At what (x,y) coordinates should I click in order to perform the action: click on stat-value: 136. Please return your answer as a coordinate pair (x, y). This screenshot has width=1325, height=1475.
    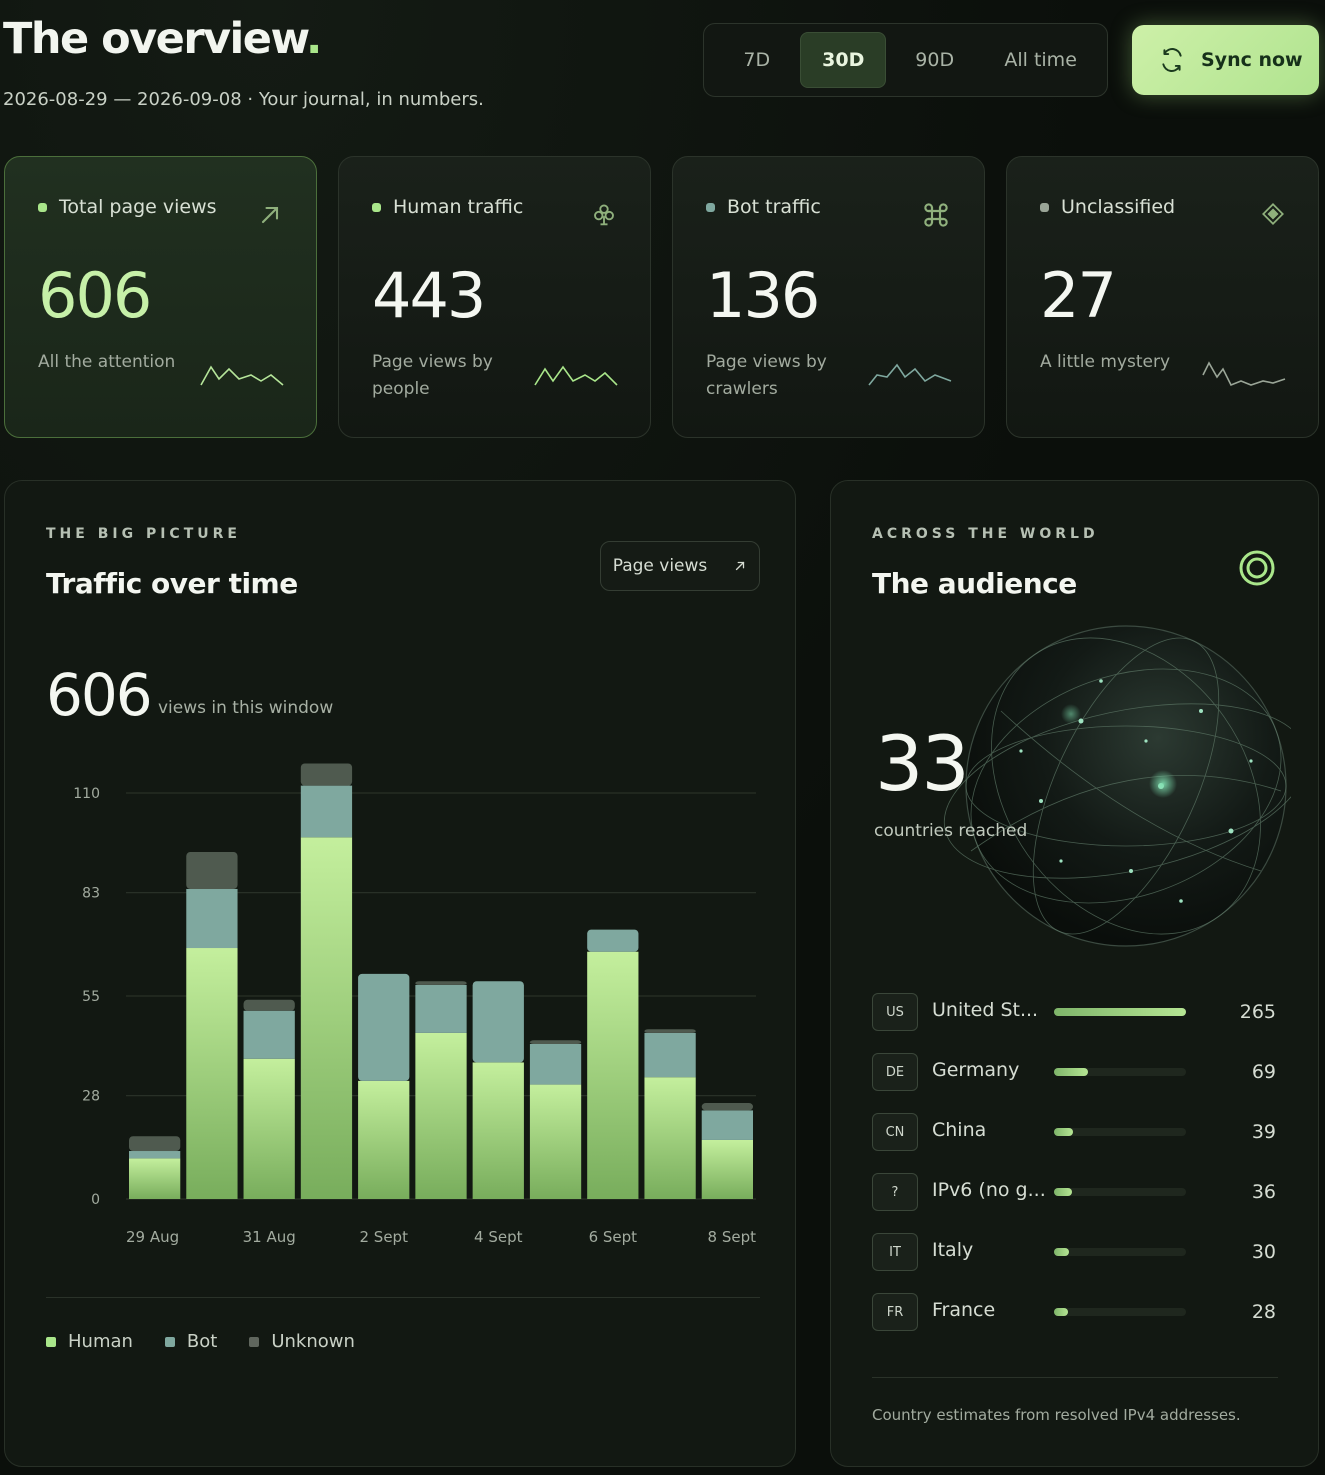
    Looking at the image, I should click on (763, 295).